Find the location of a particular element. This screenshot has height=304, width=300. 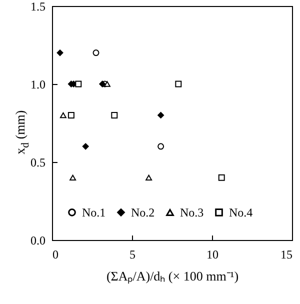

legend-label: No.4 is located at coordinates (241, 212).